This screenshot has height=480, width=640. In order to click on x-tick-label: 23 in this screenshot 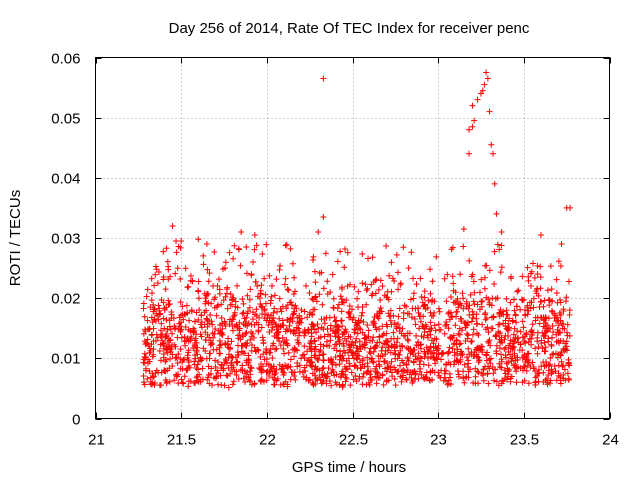, I will do `click(438, 440)`.